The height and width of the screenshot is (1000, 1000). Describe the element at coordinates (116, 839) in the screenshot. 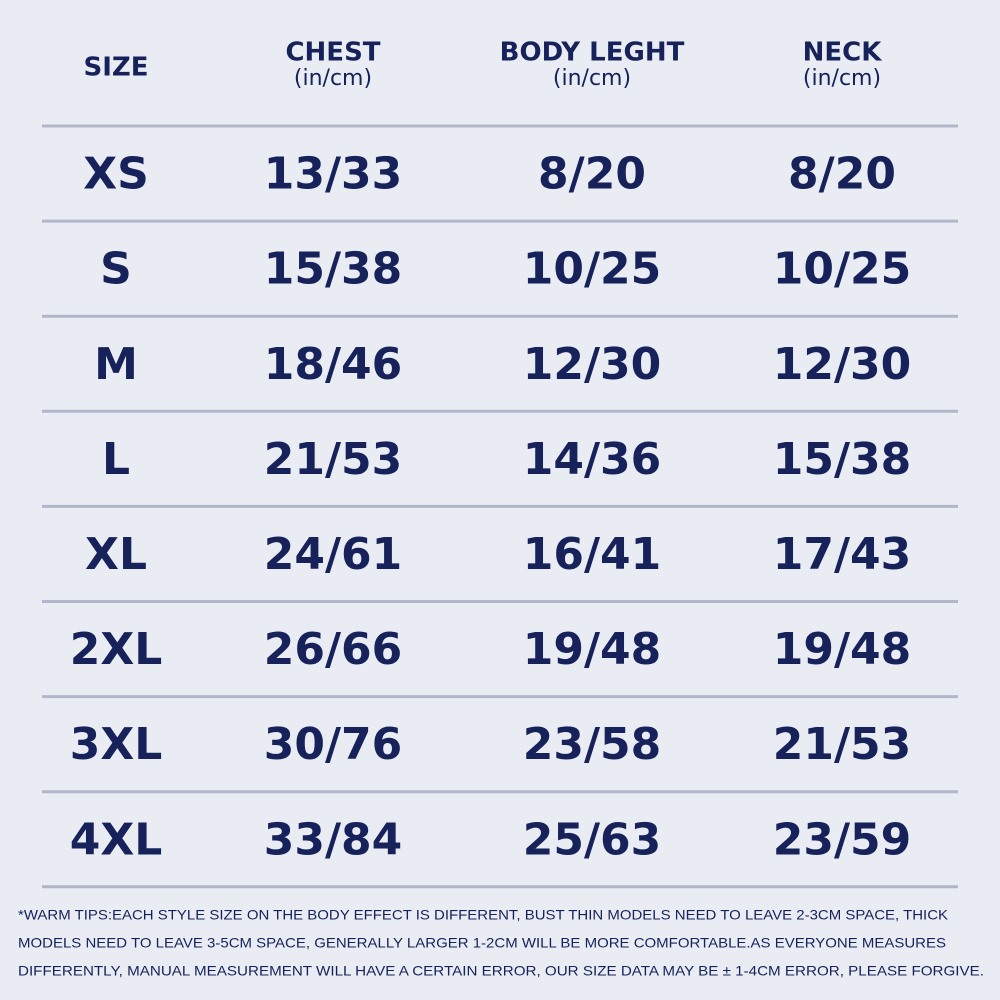

I see `size-label: 4XL` at that location.